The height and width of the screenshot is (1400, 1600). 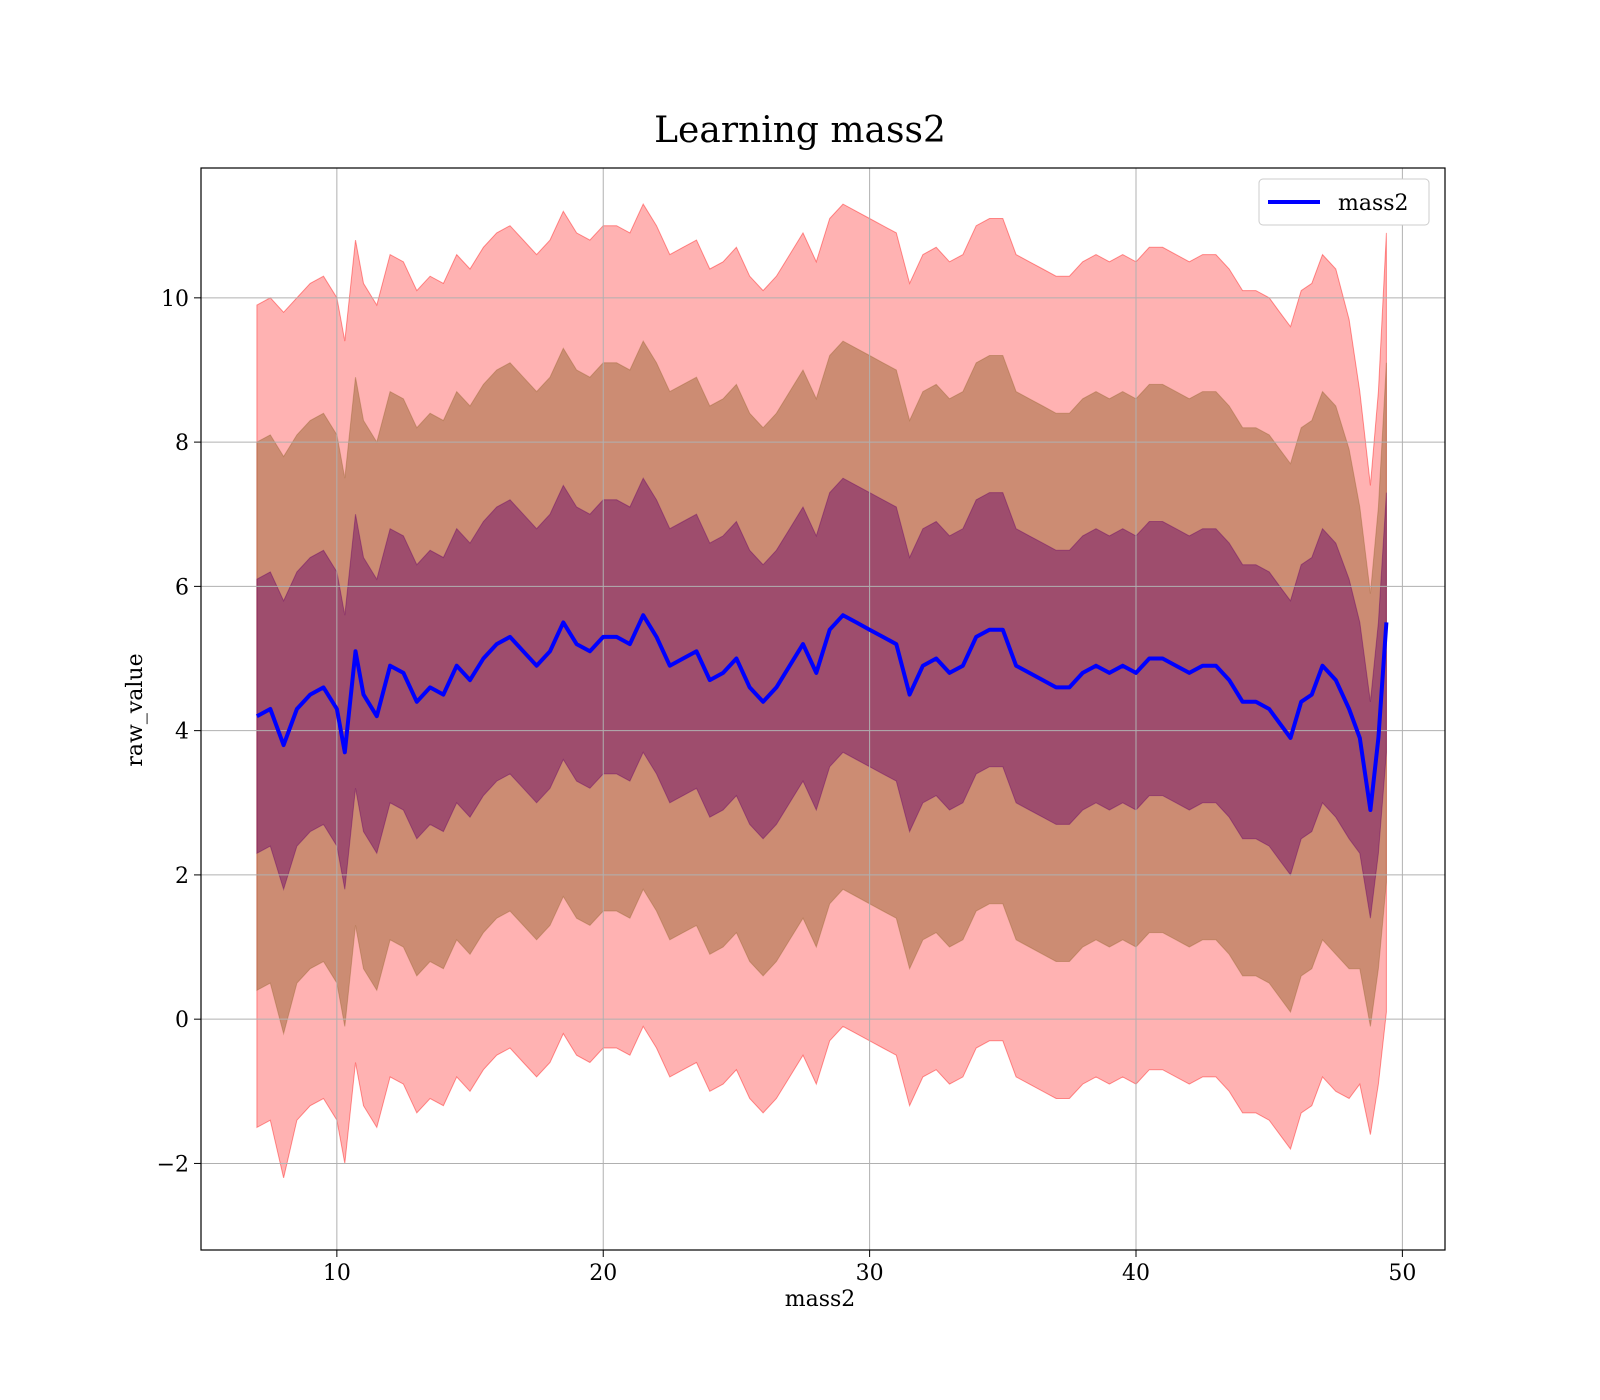 I want to click on x-tick-label: 50, so click(x=1402, y=1273).